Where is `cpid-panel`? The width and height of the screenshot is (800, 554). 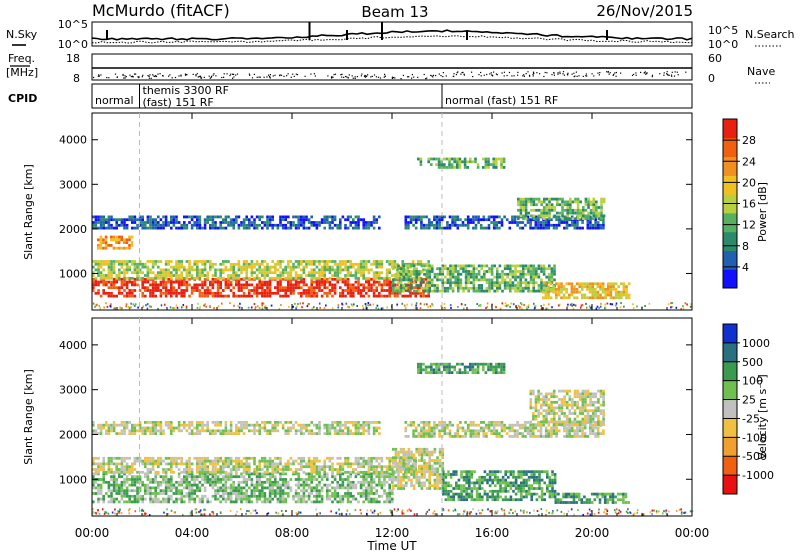
cpid-panel is located at coordinates (392, 96).